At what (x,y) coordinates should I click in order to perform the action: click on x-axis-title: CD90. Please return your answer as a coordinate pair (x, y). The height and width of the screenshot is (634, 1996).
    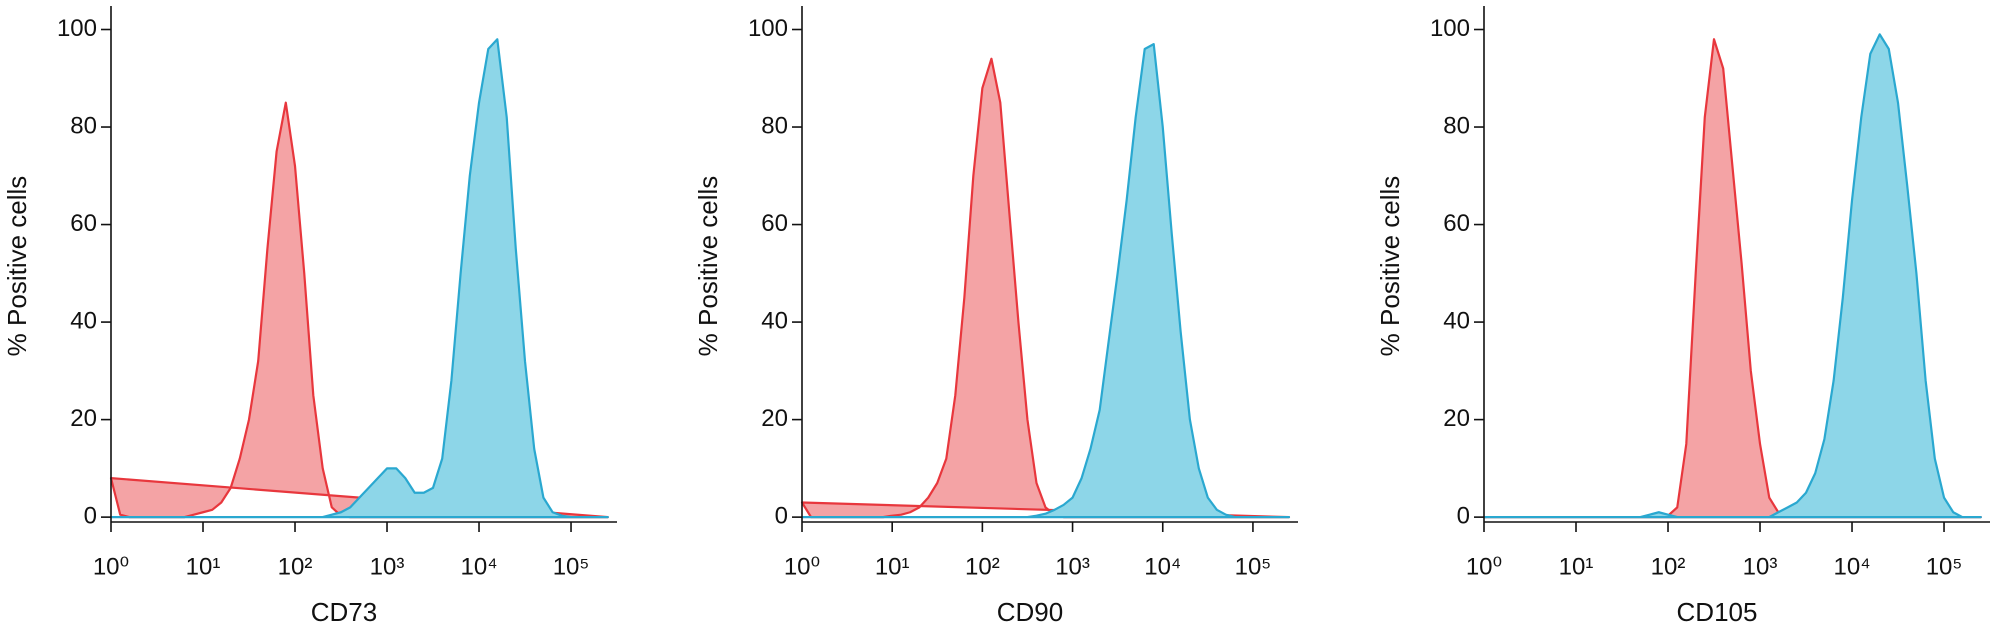
    Looking at the image, I should click on (1030, 612).